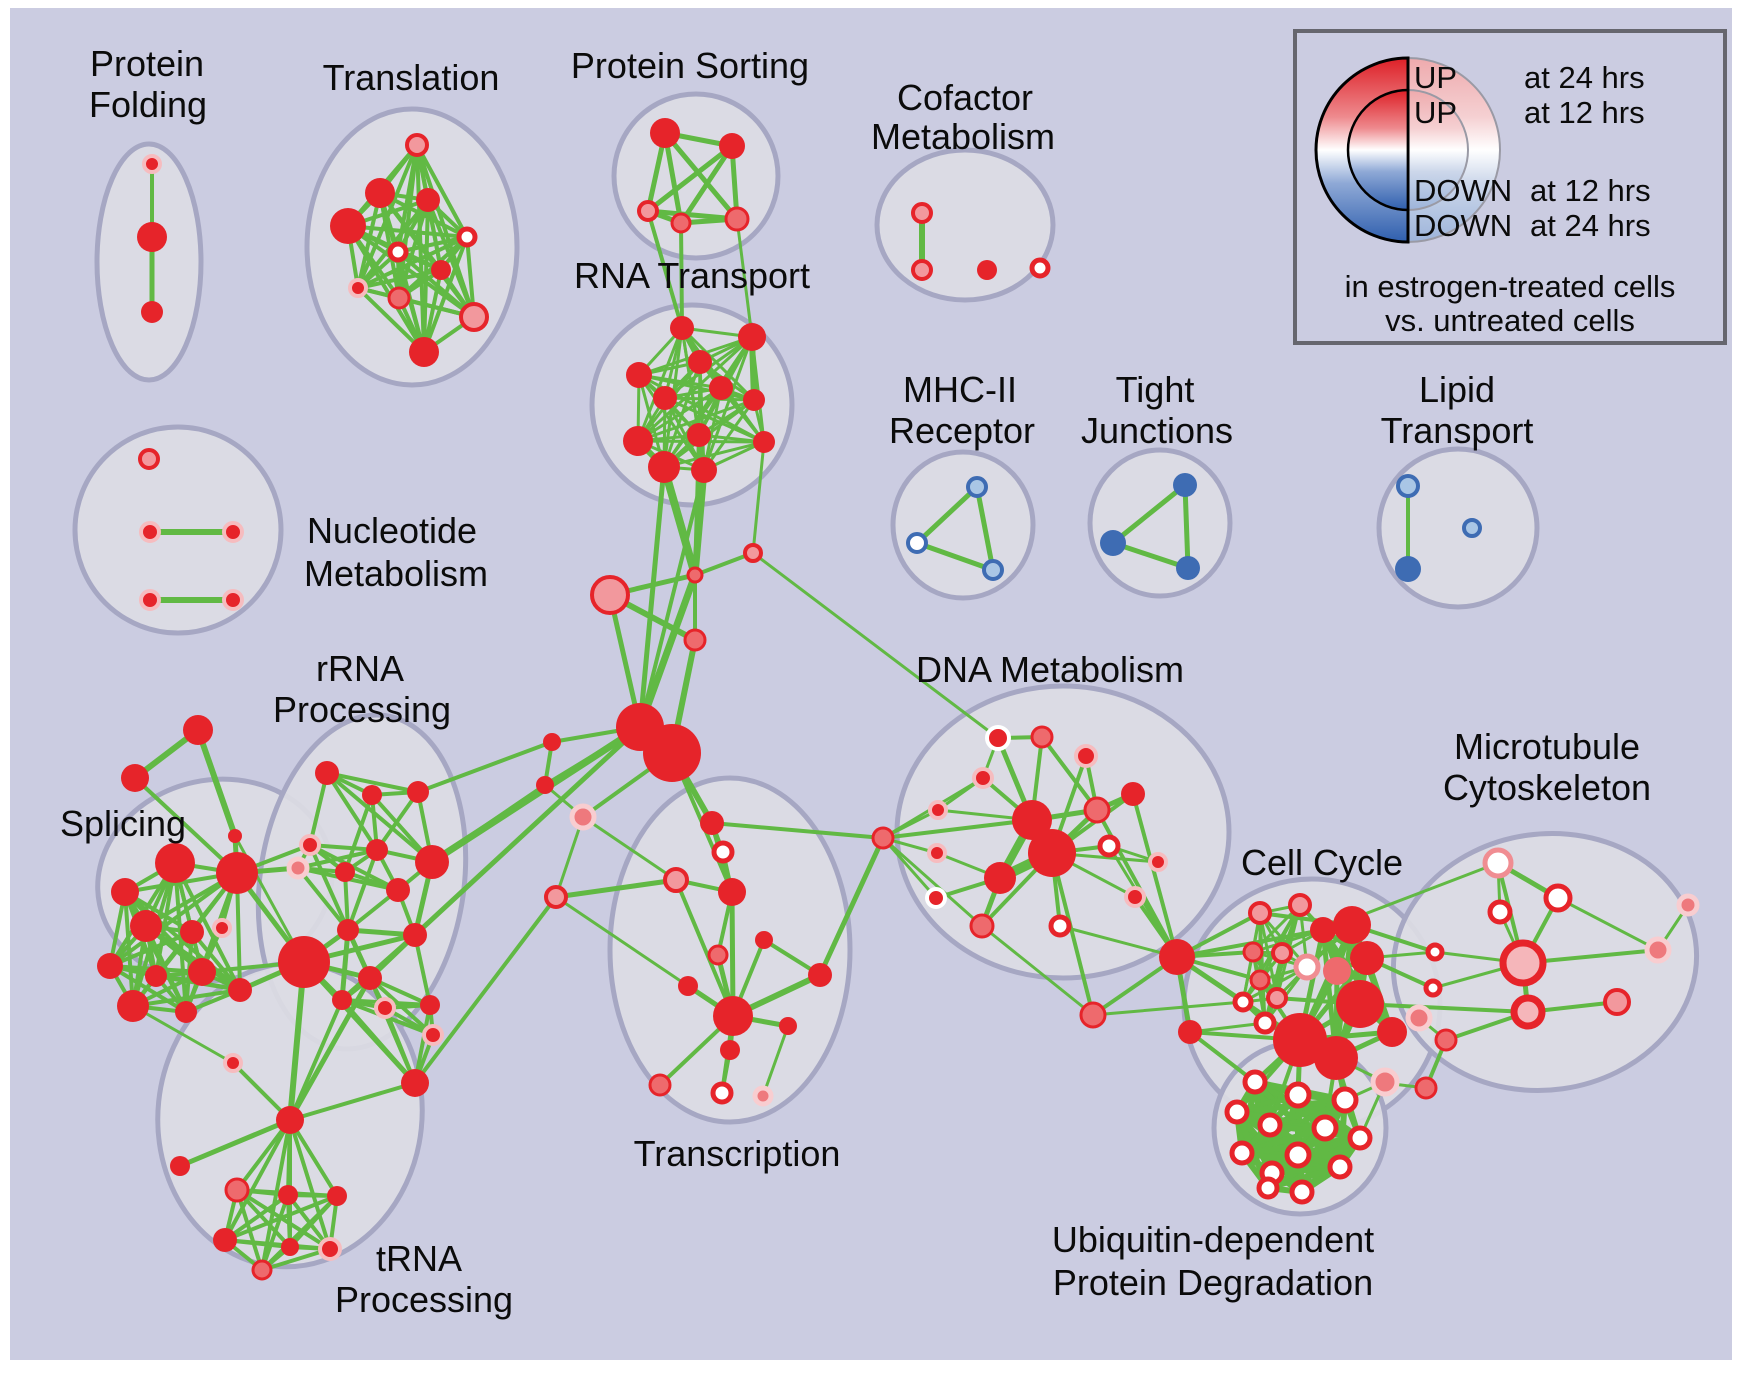  Describe the element at coordinates (1558, 898) in the screenshot. I see `node-mt2` at that location.